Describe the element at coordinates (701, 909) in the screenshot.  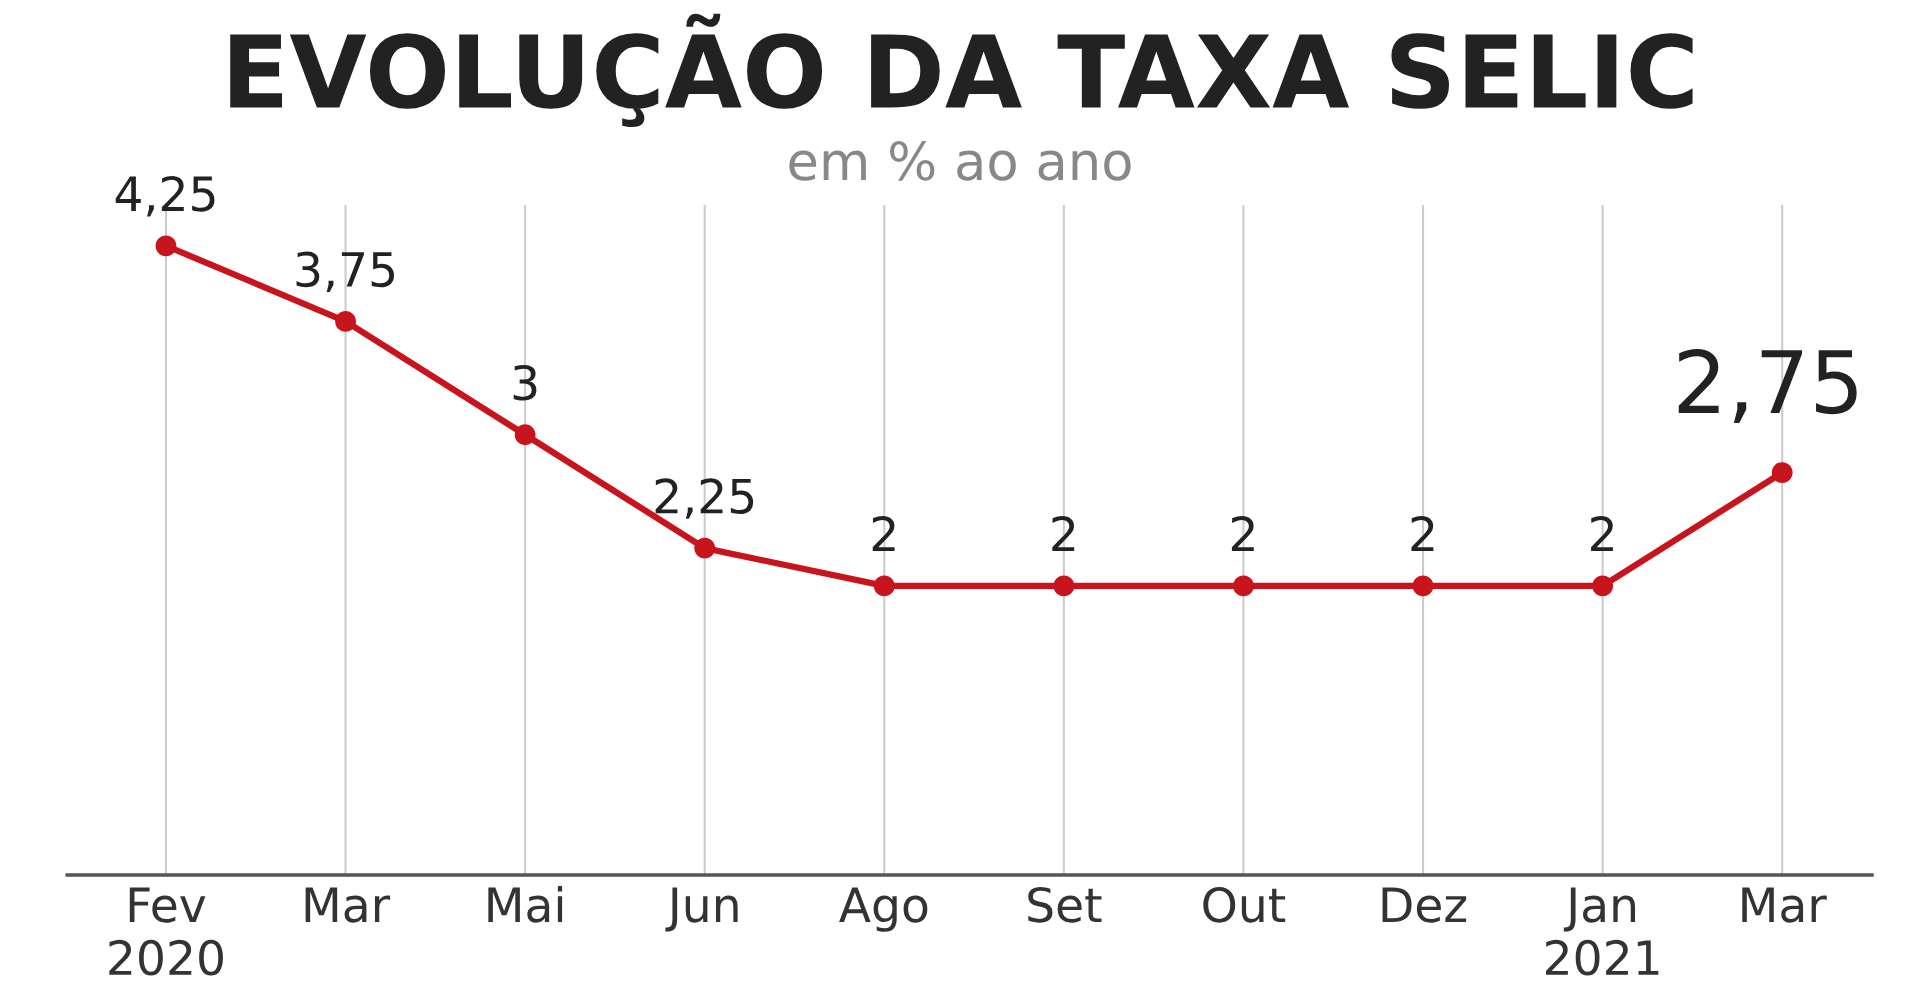
I see `x-tick-label: Jun` at that location.